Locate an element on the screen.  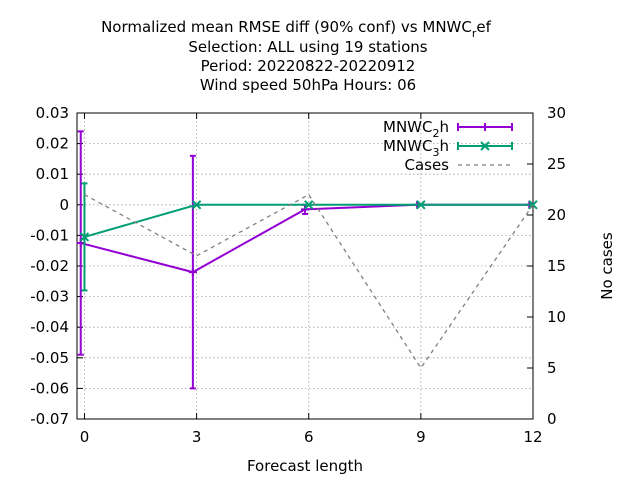
x-tick-label: 9 is located at coordinates (421, 437).